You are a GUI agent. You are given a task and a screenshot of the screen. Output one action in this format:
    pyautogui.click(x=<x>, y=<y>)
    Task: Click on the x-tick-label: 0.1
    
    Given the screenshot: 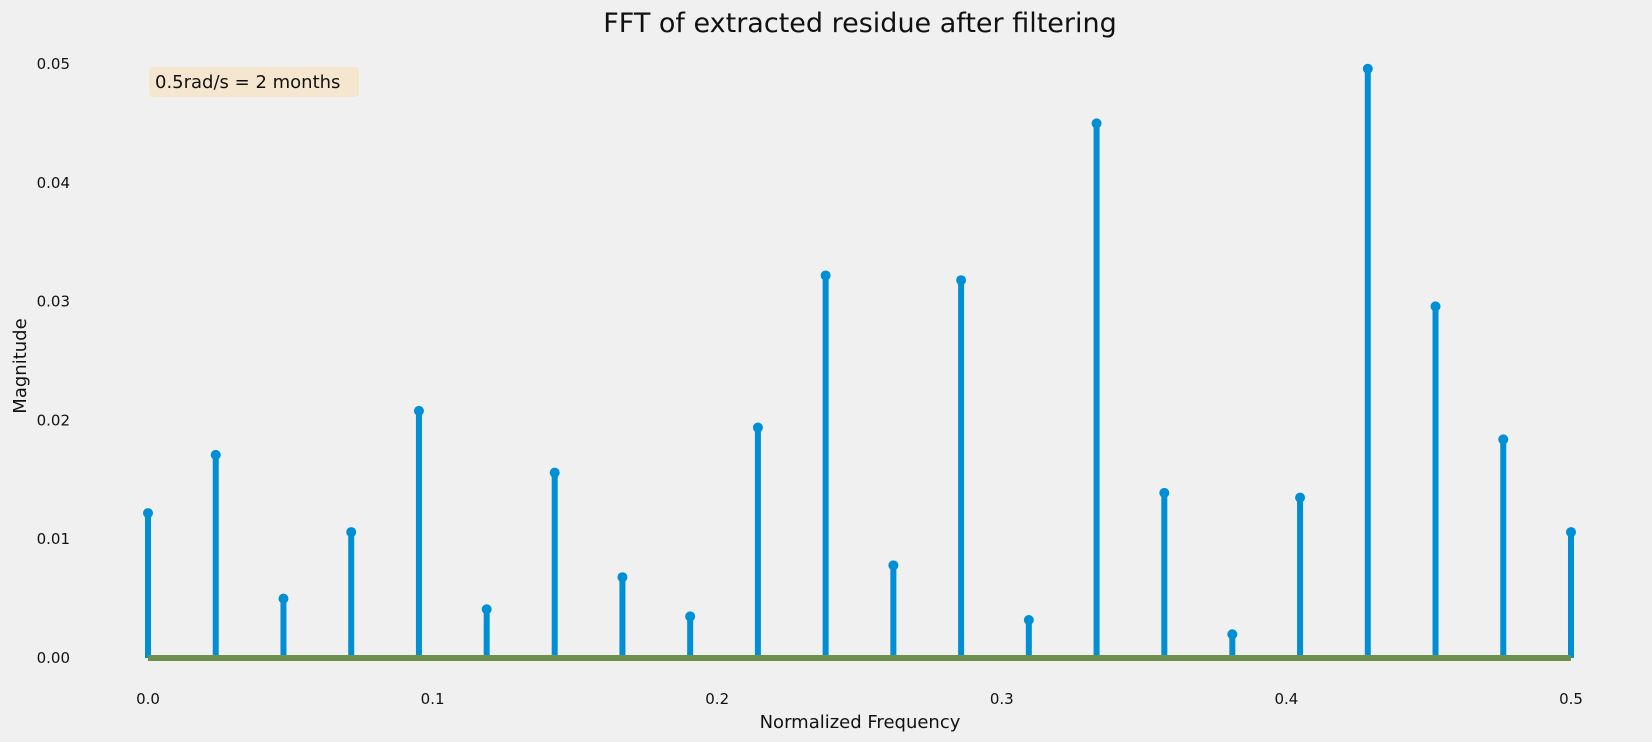 What is the action you would take?
    pyautogui.click(x=433, y=699)
    